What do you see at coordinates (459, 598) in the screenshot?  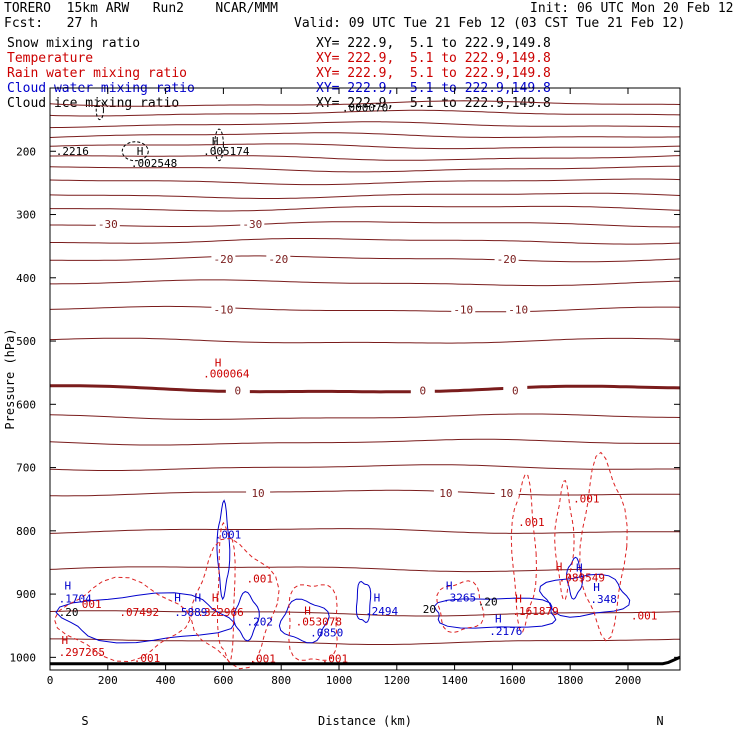 I see `contour-value-label: .3265` at bounding box center [459, 598].